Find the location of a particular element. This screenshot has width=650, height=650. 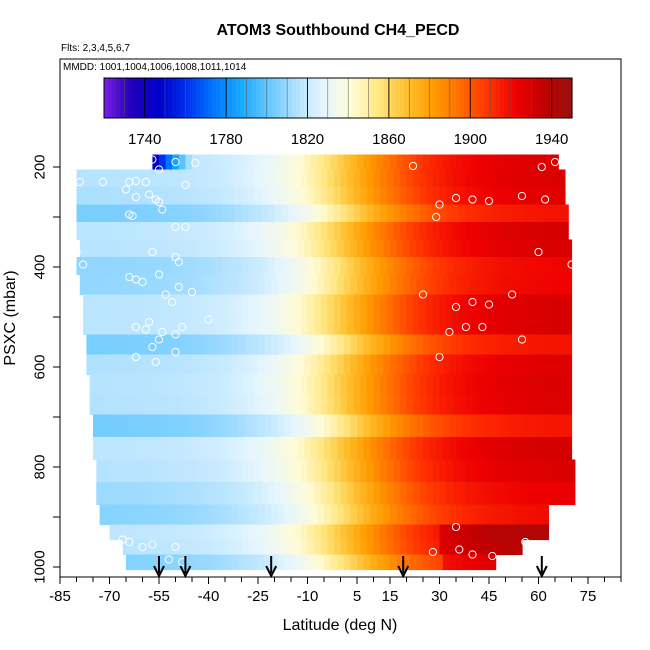

profile-marker-arrowhead is located at coordinates (271, 572).